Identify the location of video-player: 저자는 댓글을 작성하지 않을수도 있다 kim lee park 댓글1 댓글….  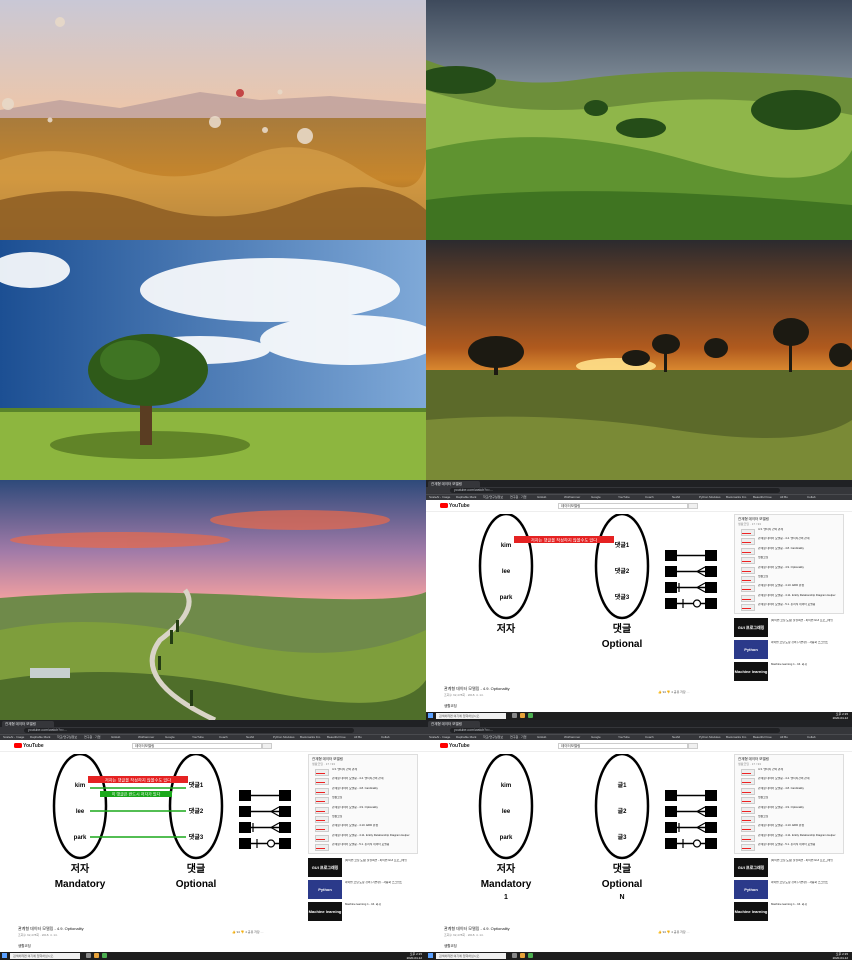
(582, 598).